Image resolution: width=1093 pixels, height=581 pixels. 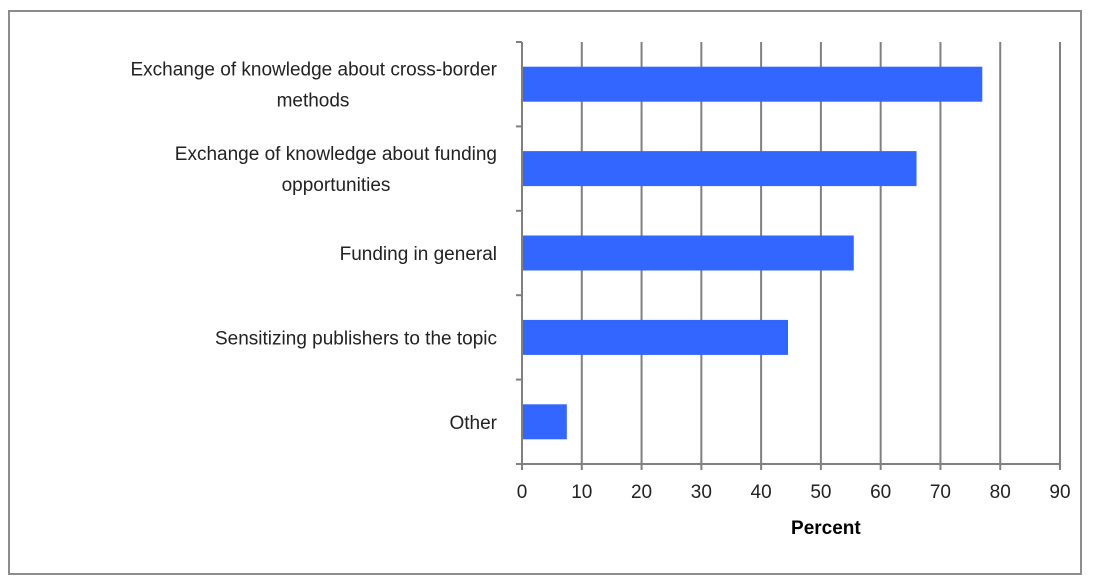 What do you see at coordinates (313, 101) in the screenshot?
I see `category-label: methods` at bounding box center [313, 101].